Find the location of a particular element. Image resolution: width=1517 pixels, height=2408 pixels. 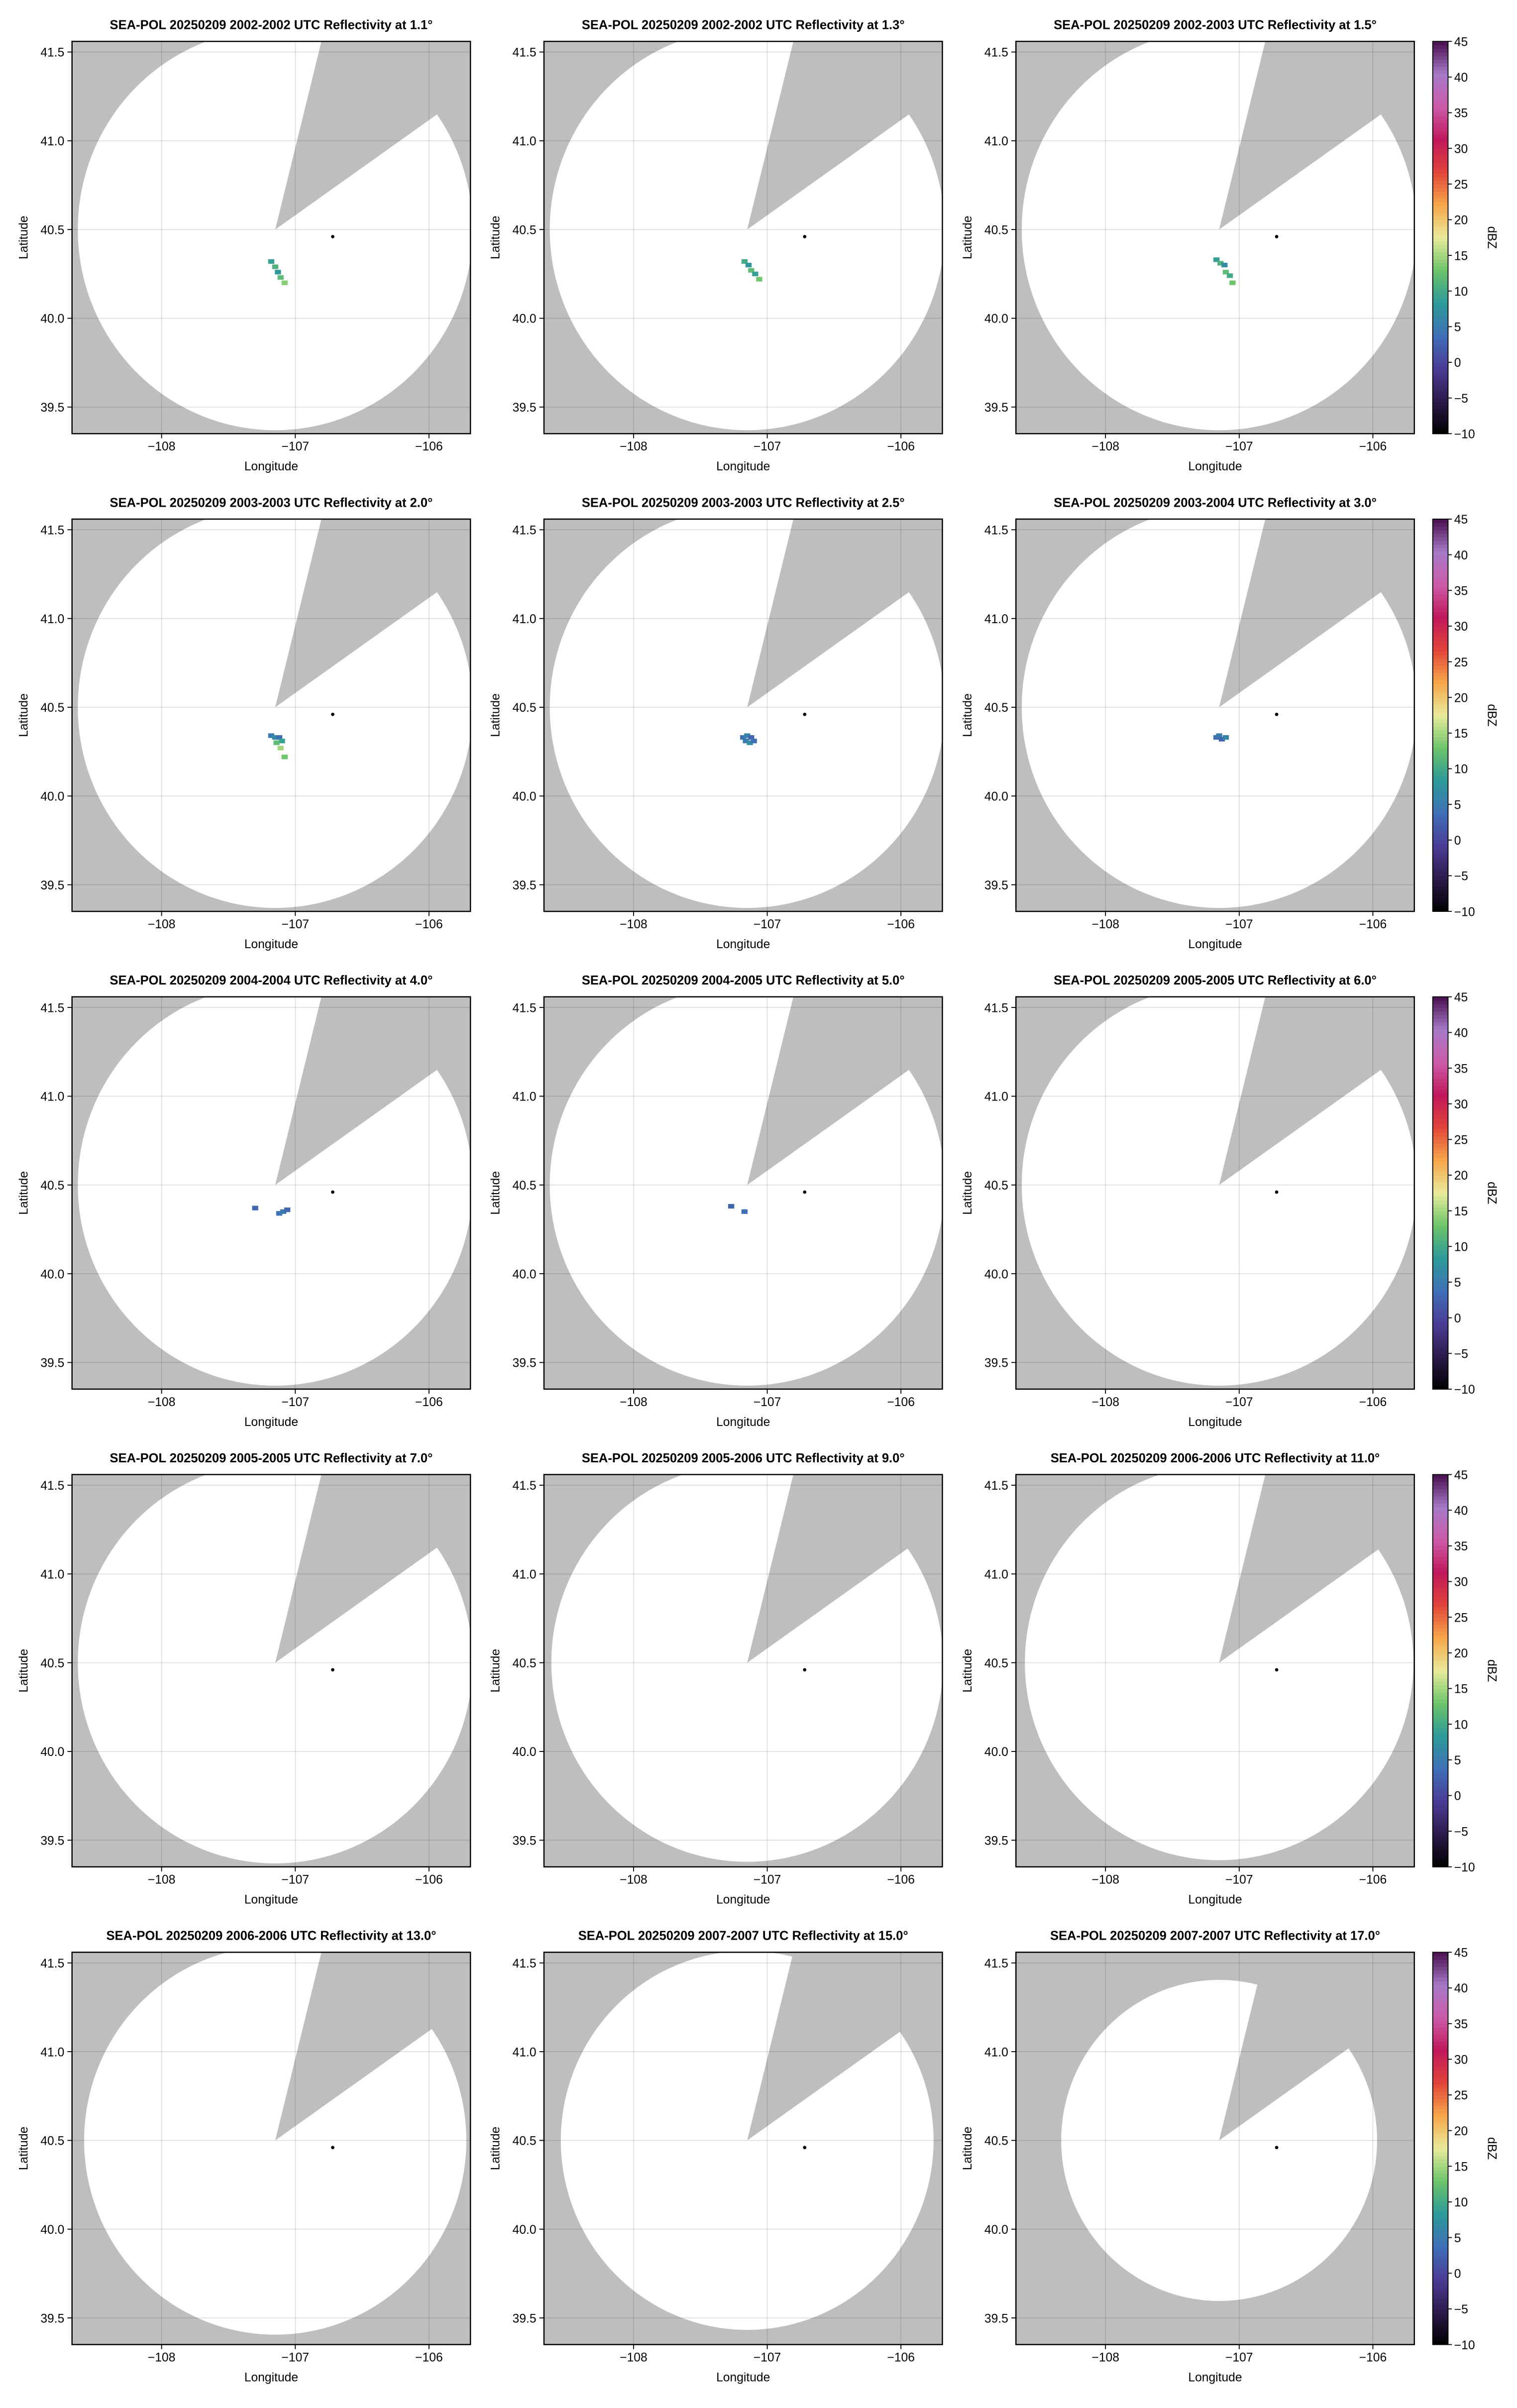

colorbar-tick-label: 25 is located at coordinates (1461, 185).